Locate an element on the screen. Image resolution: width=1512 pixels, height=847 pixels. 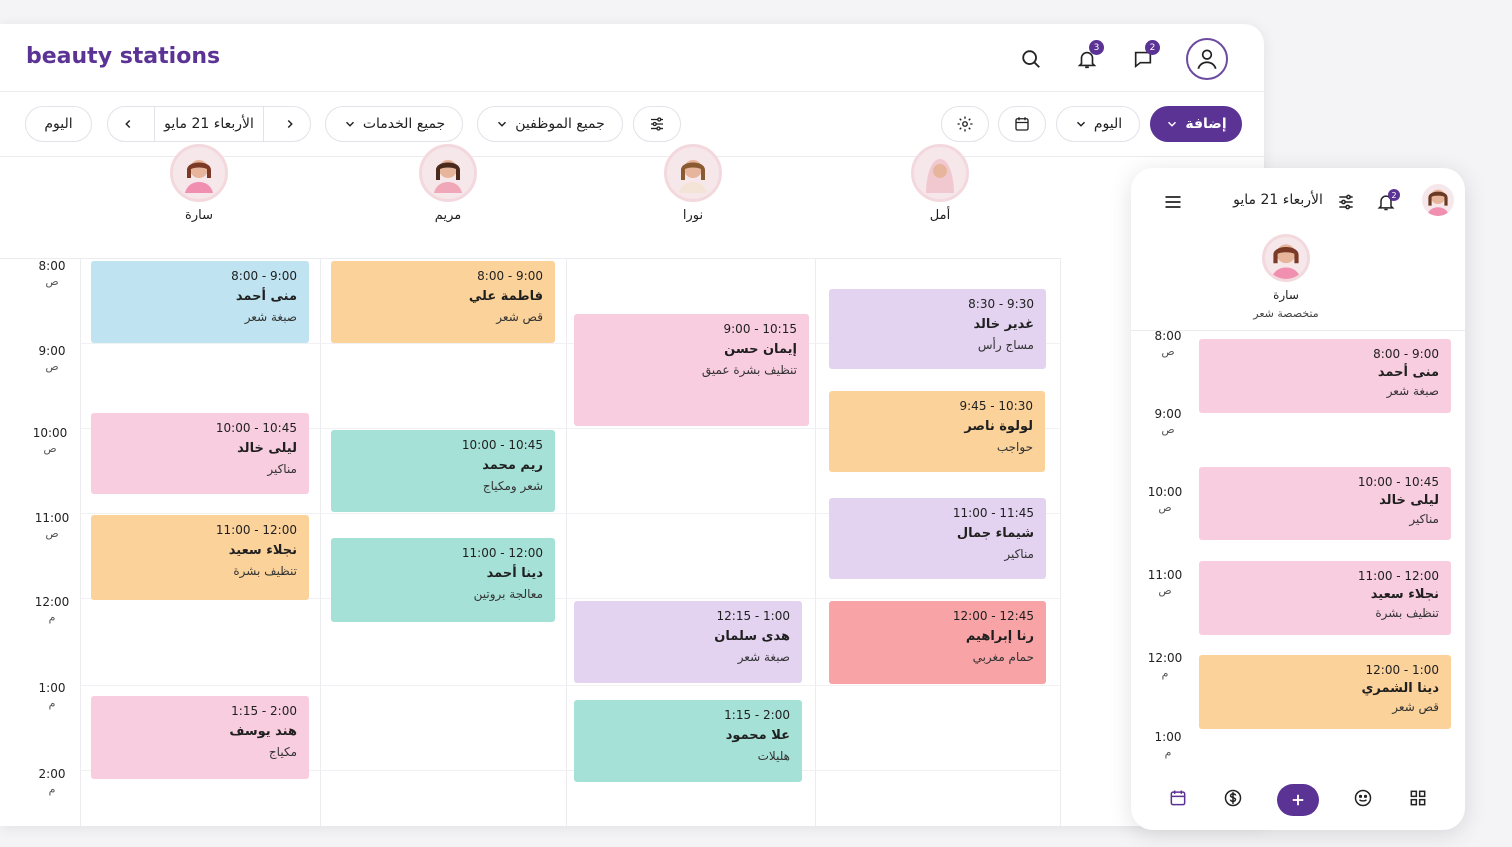
chevron-right-icon is located at coordinates (290, 124).